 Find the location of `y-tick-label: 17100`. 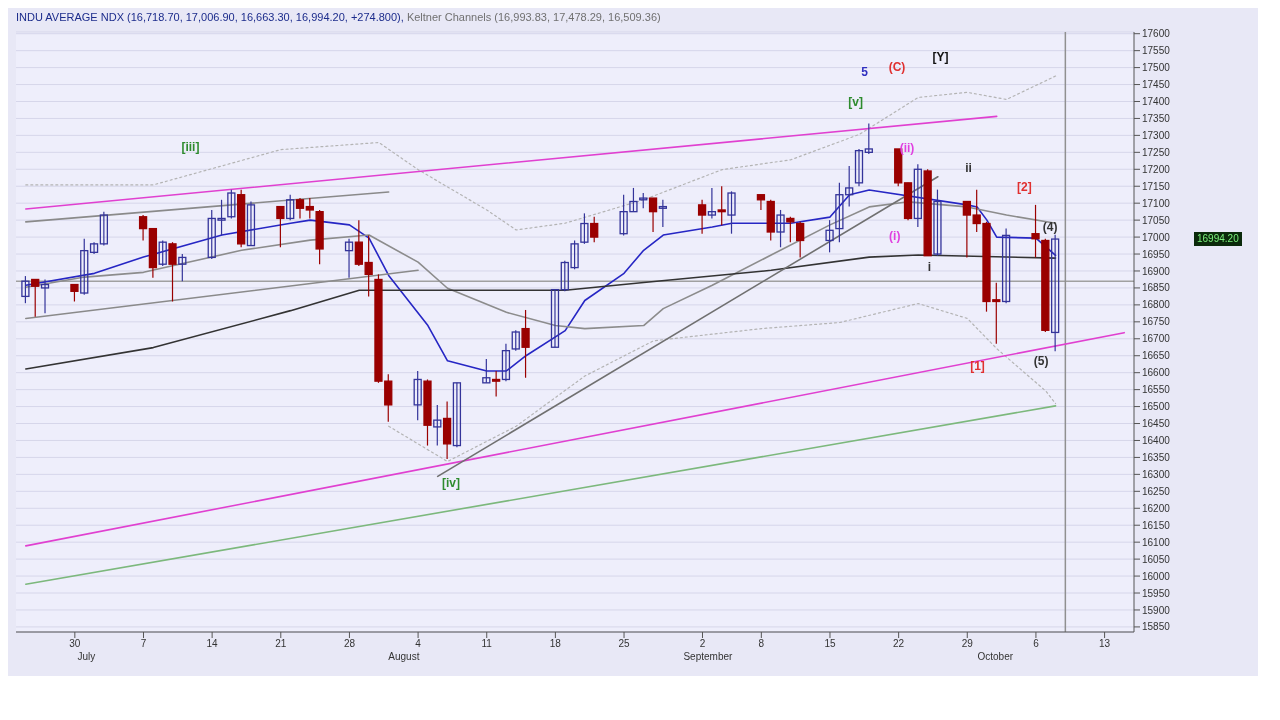

y-tick-label: 17100 is located at coordinates (1156, 203).